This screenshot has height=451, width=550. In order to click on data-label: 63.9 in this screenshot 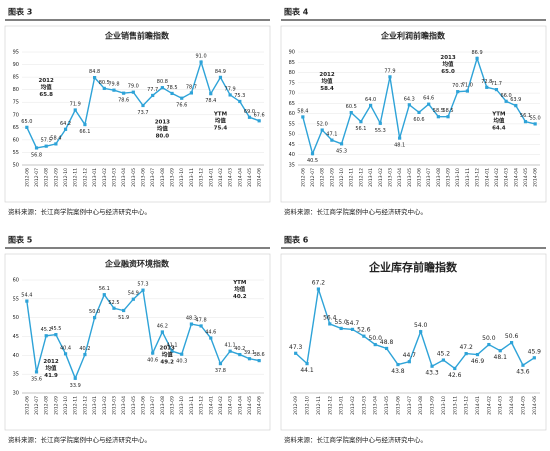, I will do `click(515, 100)`.